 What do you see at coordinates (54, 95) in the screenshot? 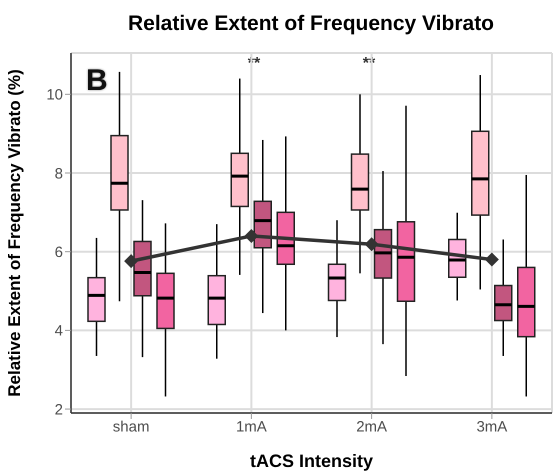
I see `y-tick-label: 10` at bounding box center [54, 95].